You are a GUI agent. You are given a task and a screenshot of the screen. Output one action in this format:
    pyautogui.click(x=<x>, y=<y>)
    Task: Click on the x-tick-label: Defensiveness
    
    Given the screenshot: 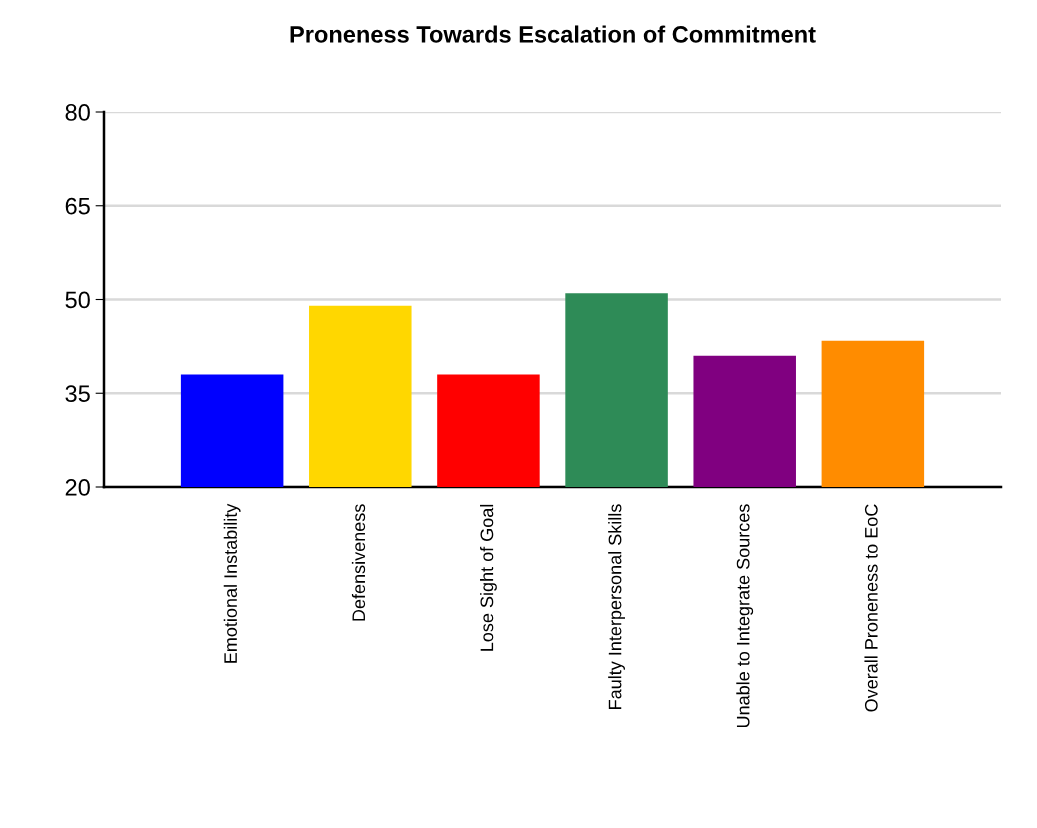 What is the action you would take?
    pyautogui.click(x=358, y=562)
    